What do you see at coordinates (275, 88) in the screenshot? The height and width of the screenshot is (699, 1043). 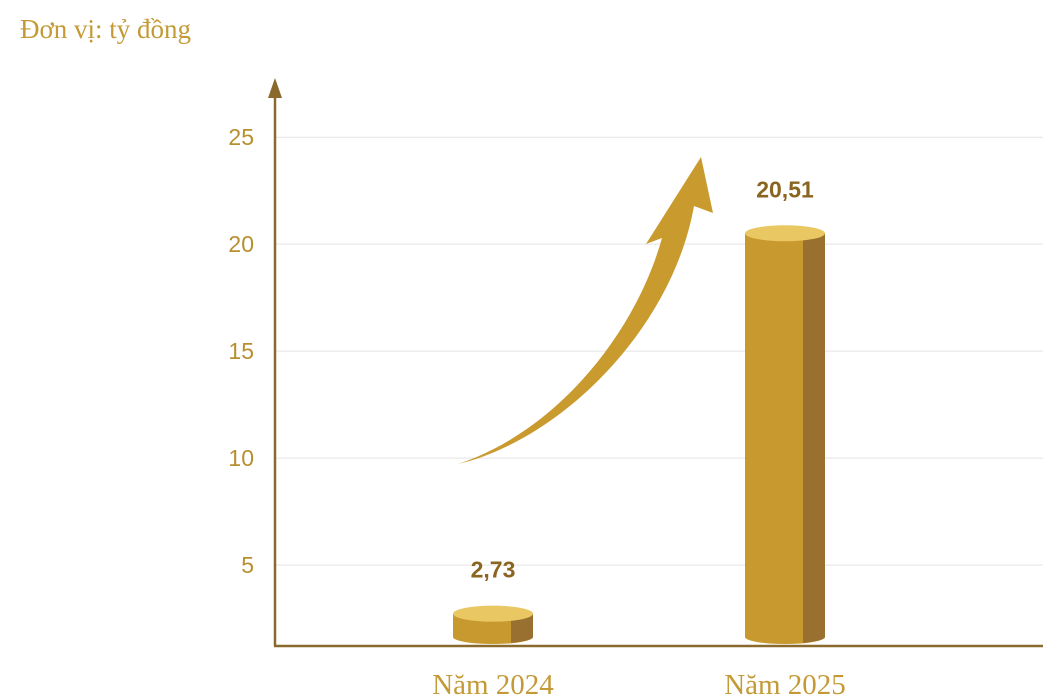 I see `y-axis-arrow-icon` at bounding box center [275, 88].